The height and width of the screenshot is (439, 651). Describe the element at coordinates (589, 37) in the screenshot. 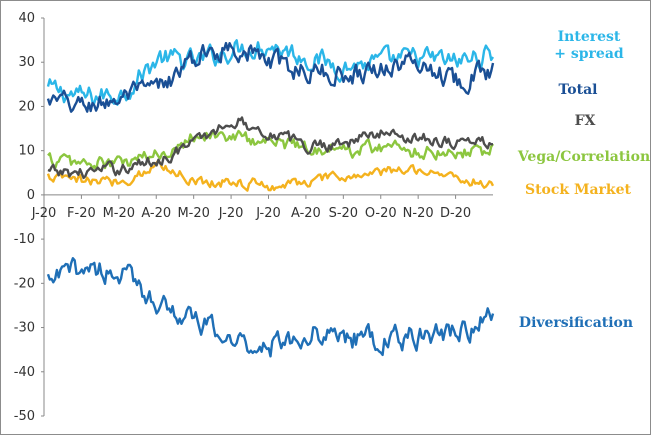

I see `legend-text-line: Interest` at that location.